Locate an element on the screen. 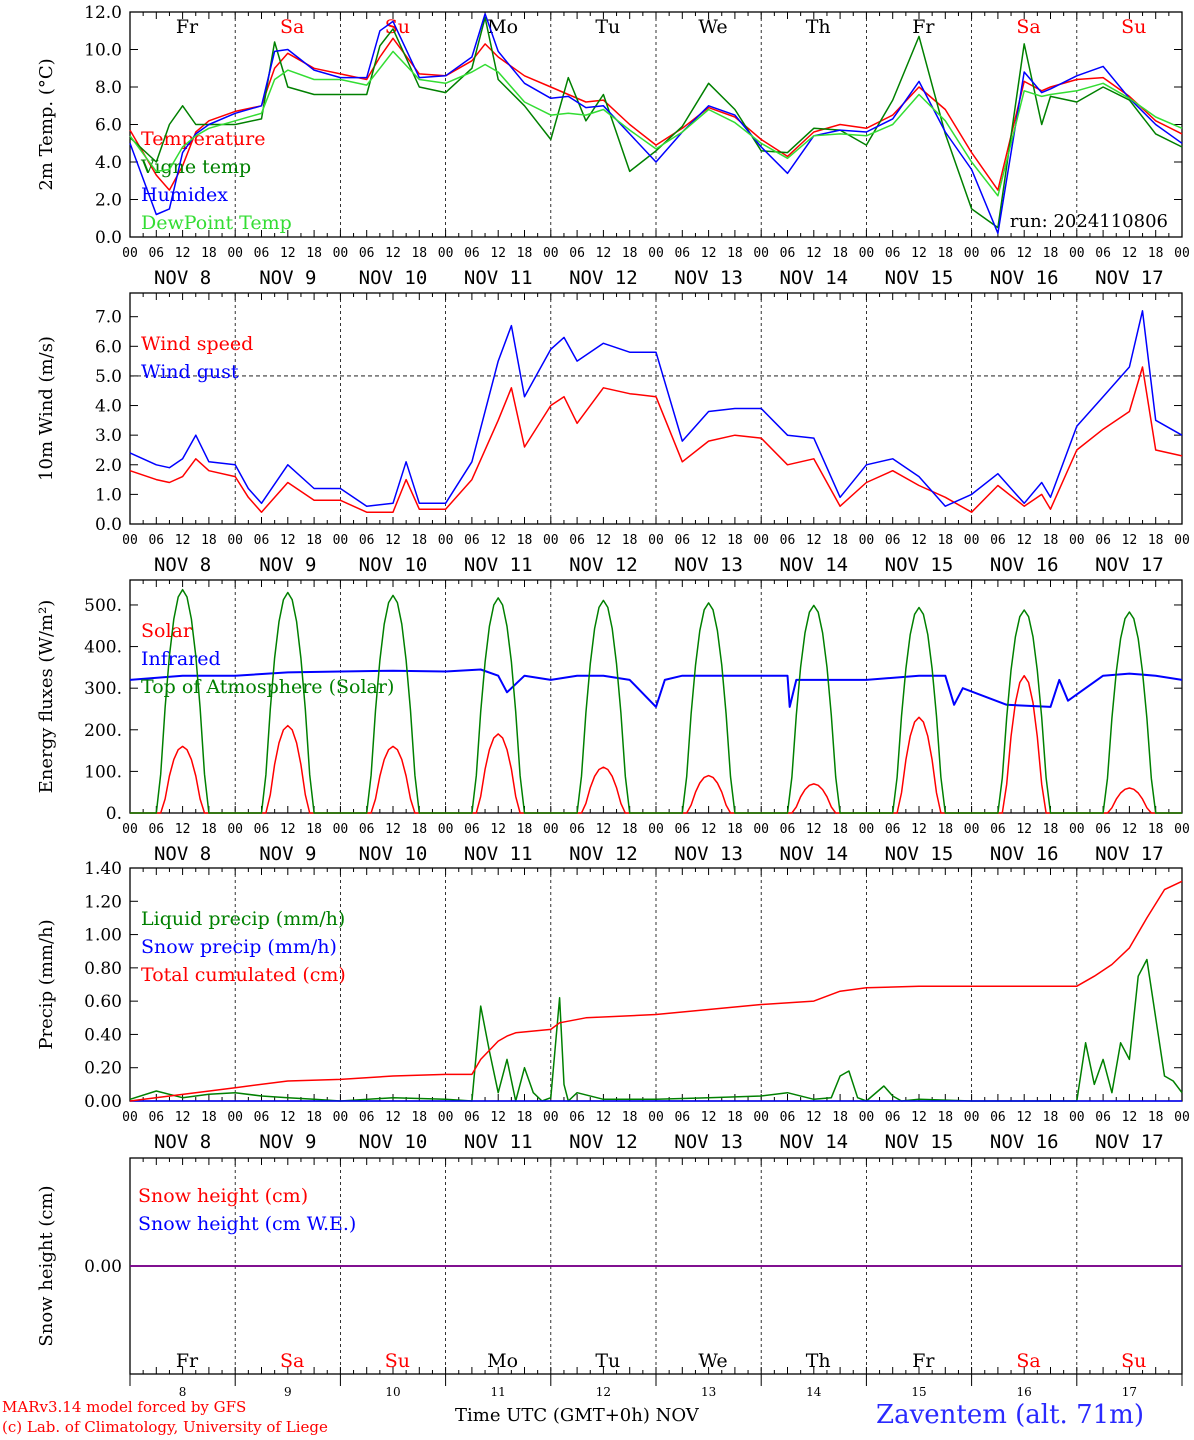 The width and height of the screenshot is (1194, 1440). date-label: NOV 15 is located at coordinates (919, 565).